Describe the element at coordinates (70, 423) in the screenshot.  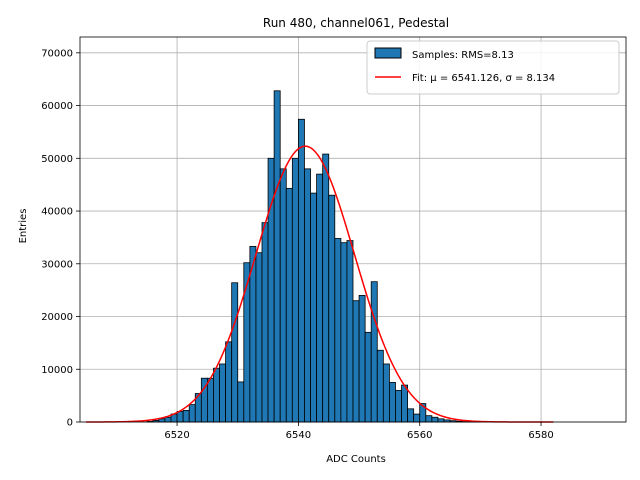
I see `y-tick-label: 0` at that location.